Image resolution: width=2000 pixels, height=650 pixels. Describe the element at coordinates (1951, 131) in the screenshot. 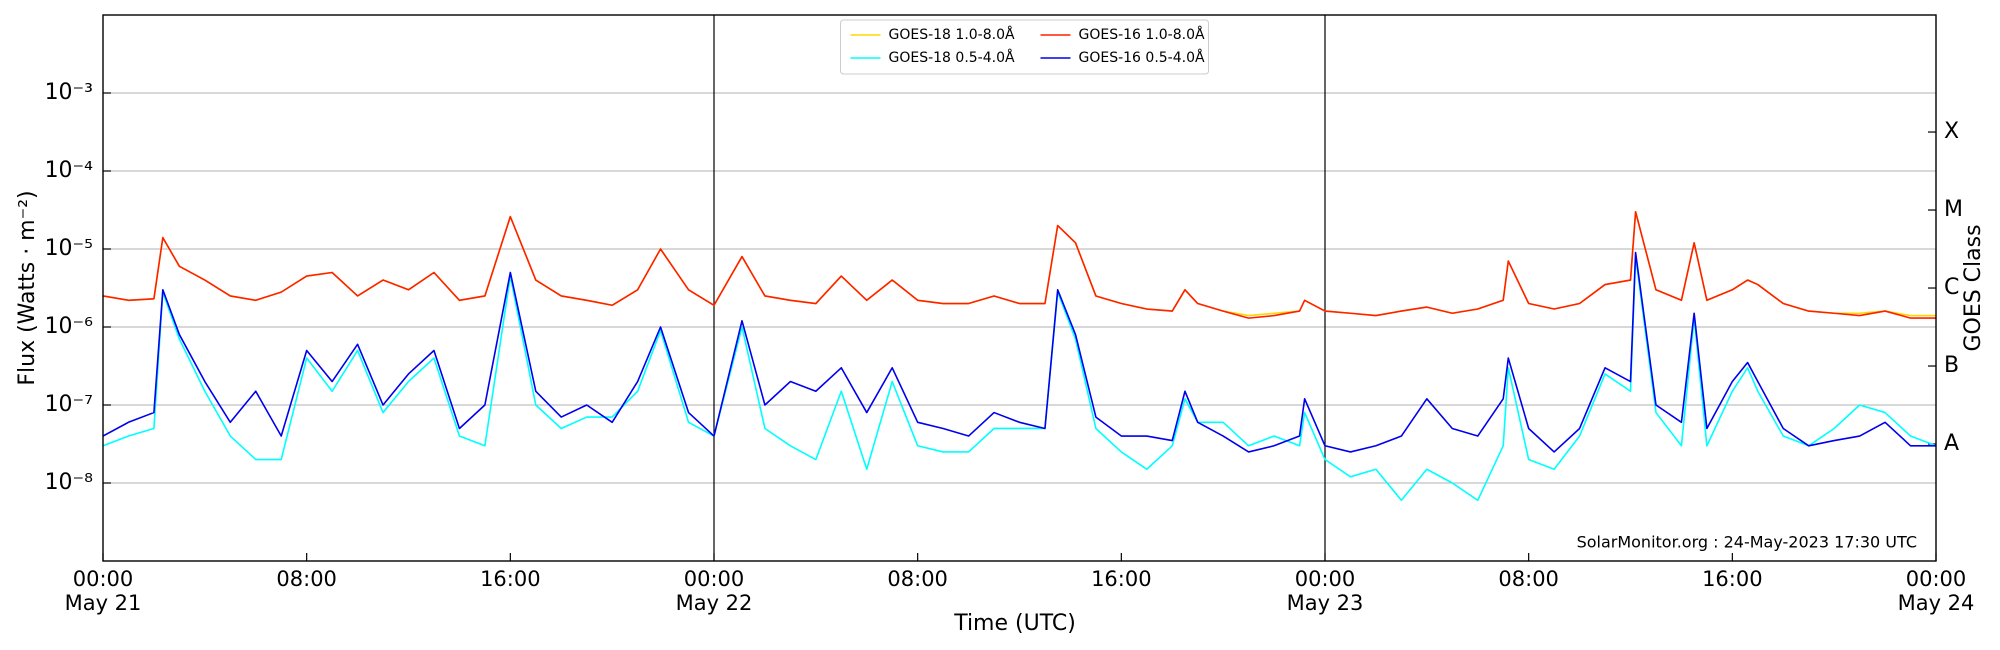

I see `y2-tick-label: X` at that location.